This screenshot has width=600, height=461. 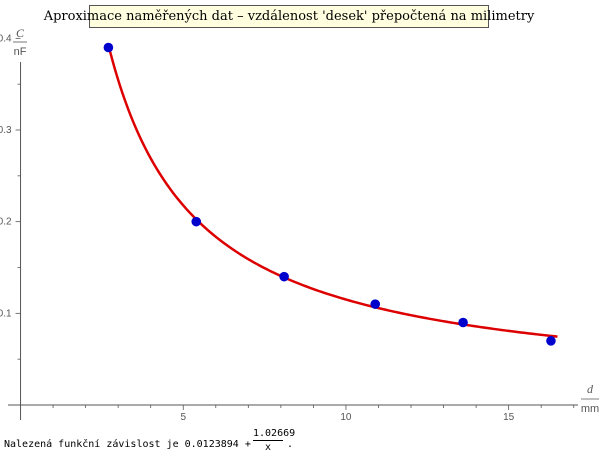 What do you see at coordinates (346, 417) in the screenshot?
I see `x-tick-label: 10` at bounding box center [346, 417].